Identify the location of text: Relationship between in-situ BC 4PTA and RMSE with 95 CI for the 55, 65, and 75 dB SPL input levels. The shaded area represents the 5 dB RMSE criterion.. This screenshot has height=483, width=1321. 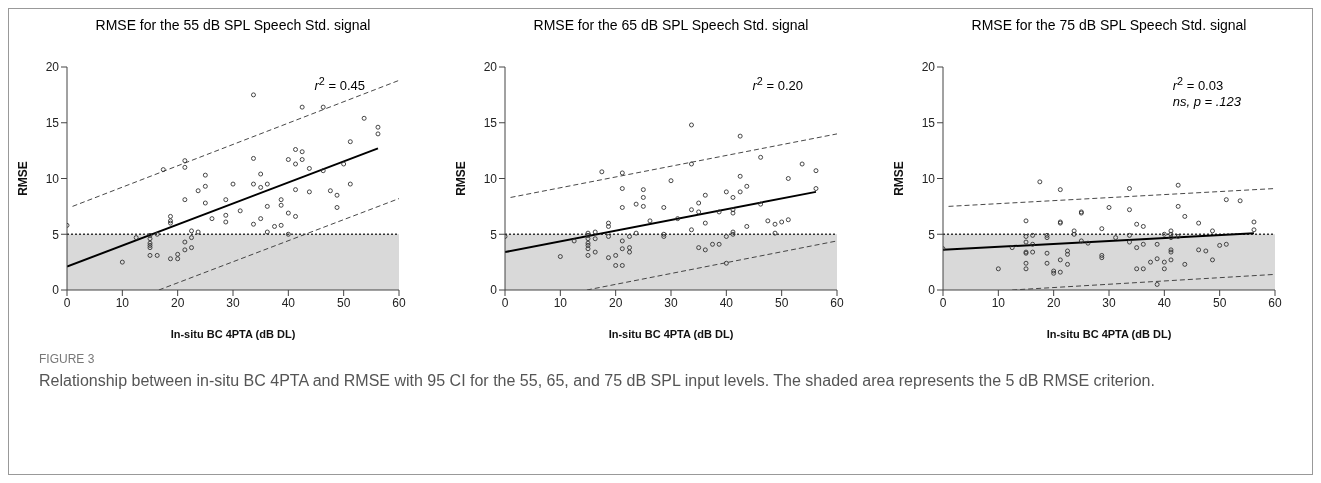
(597, 381).